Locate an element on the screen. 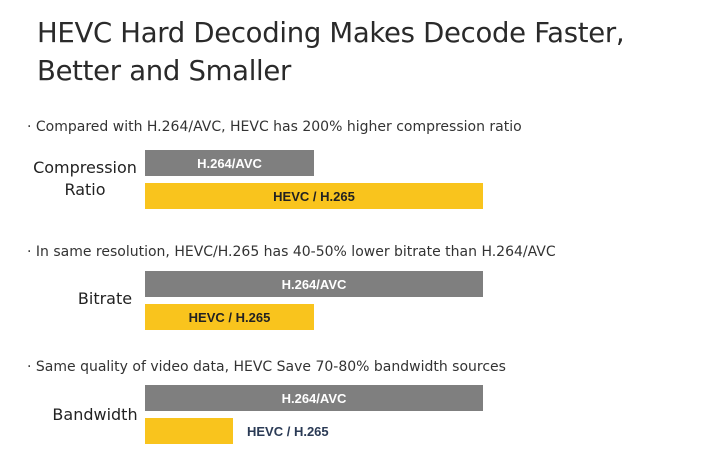  bar-label-compression-hevc: HEVC / H.265 is located at coordinates (314, 196).